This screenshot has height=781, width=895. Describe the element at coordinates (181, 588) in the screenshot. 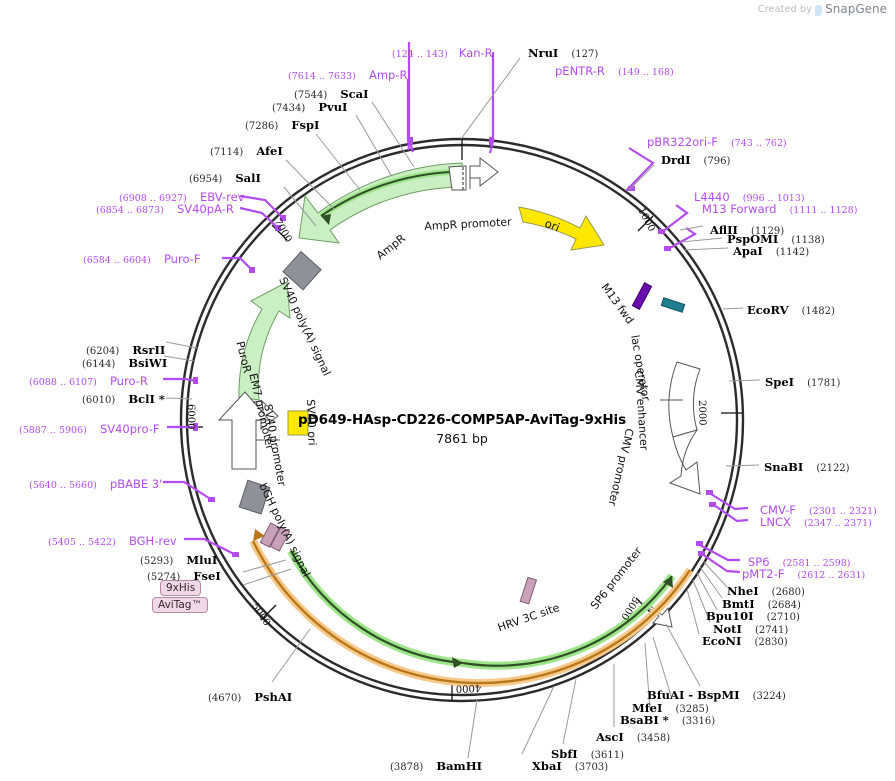

I see `tag-badge-9xhis: 9xHis` at that location.